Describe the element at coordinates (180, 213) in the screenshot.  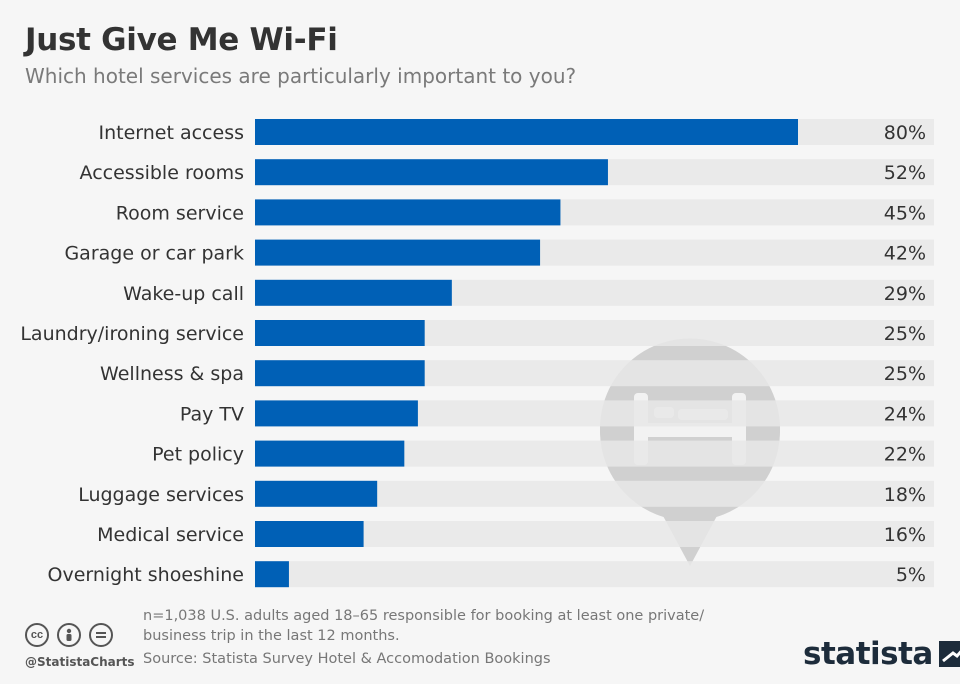
I see `category-label: Room service` at that location.